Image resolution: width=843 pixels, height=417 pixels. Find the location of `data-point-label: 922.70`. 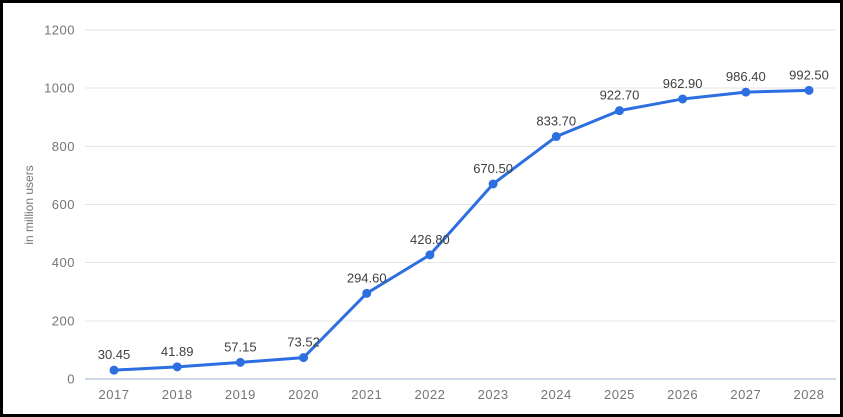

data-point-label: 922.70 is located at coordinates (620, 95).